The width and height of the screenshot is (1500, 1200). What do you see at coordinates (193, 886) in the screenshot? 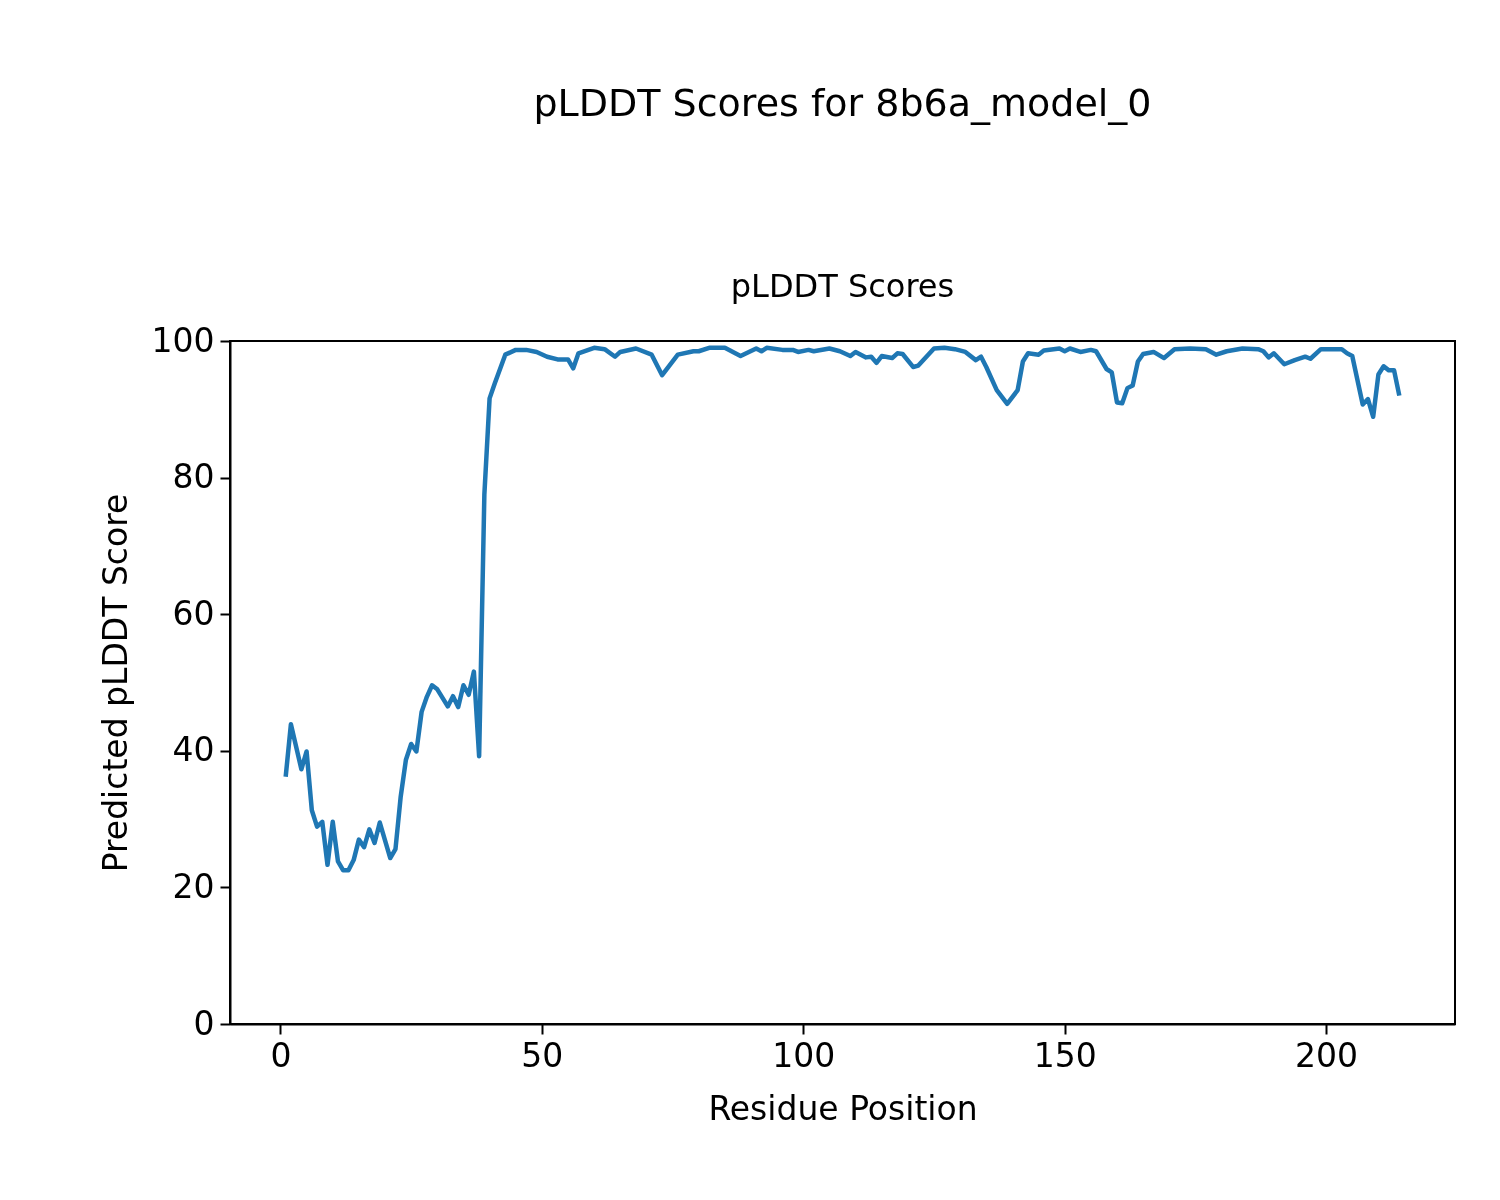
I see `y-tick-label: 20` at bounding box center [193, 886].